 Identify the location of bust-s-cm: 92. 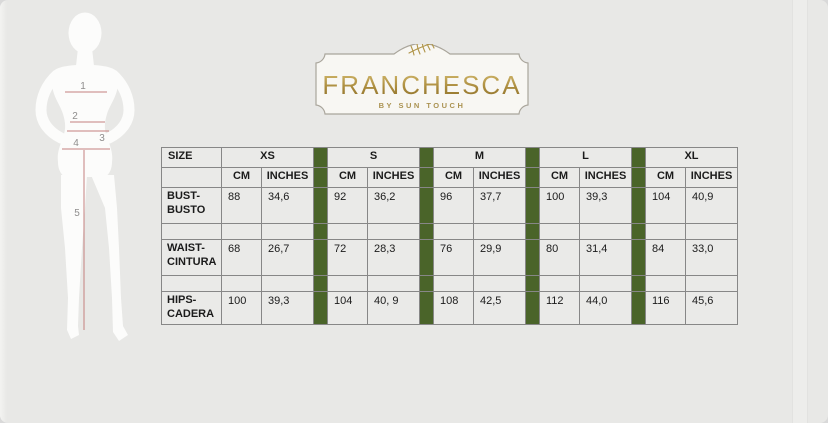
(347, 205).